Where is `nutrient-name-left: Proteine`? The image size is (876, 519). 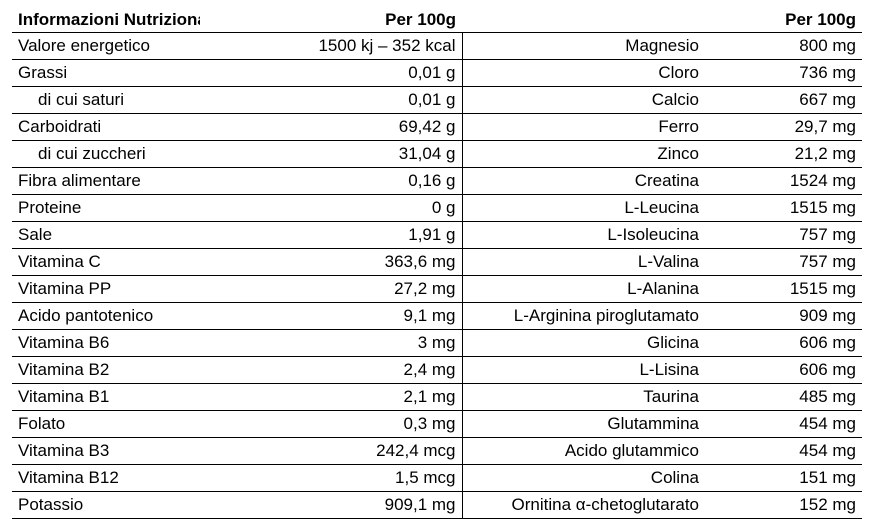 nutrient-name-left: Proteine is located at coordinates (106, 208).